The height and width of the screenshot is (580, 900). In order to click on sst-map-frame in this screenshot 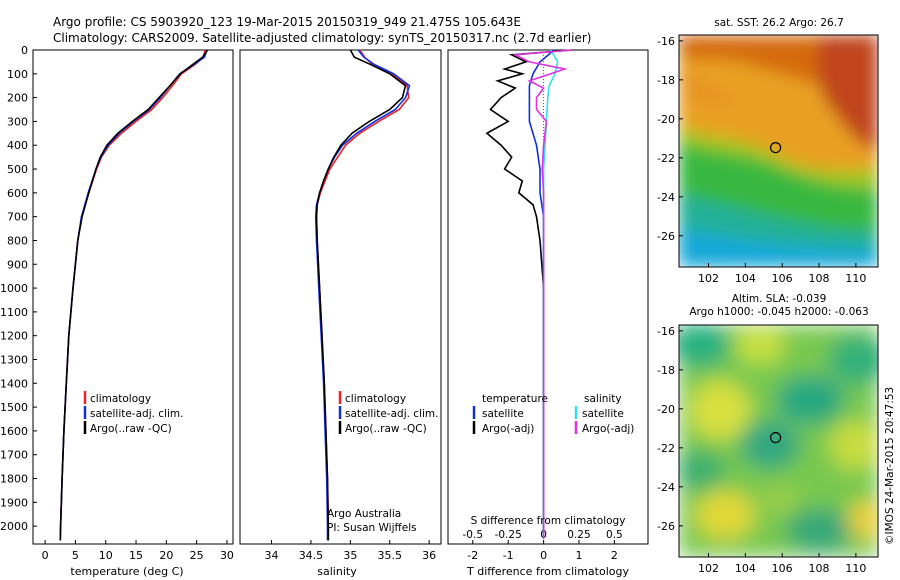, I will do `click(778, 151)`.